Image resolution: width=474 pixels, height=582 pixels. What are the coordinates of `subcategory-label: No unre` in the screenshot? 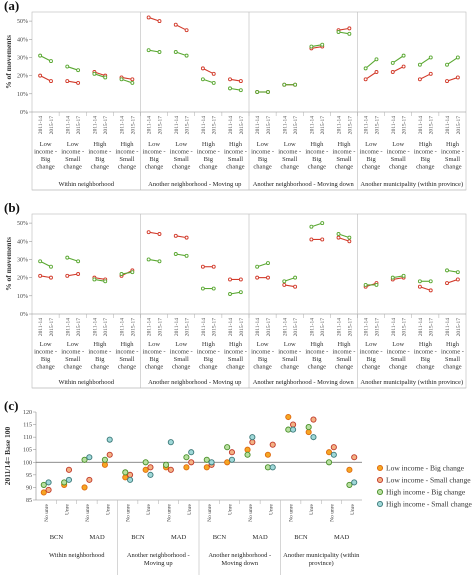 It's located at (88, 512).